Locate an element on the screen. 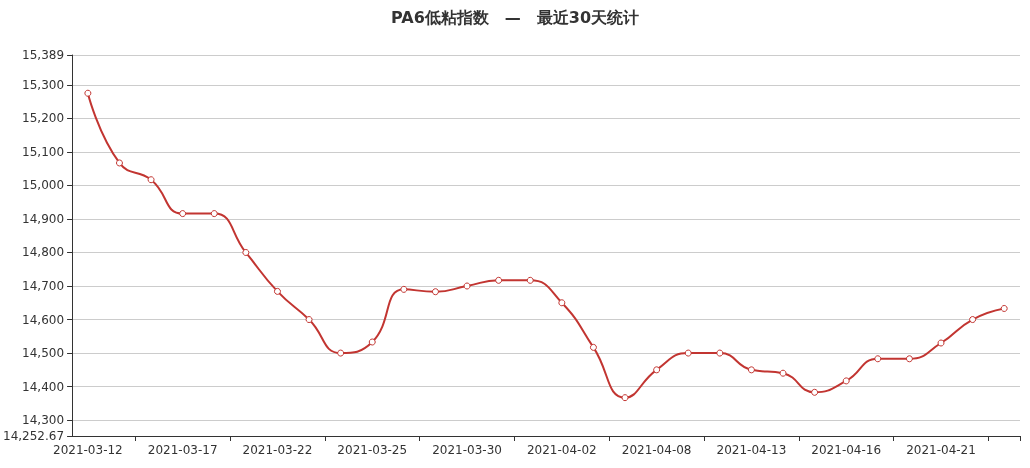  y-tick-label: 14,700 is located at coordinates (43, 286).